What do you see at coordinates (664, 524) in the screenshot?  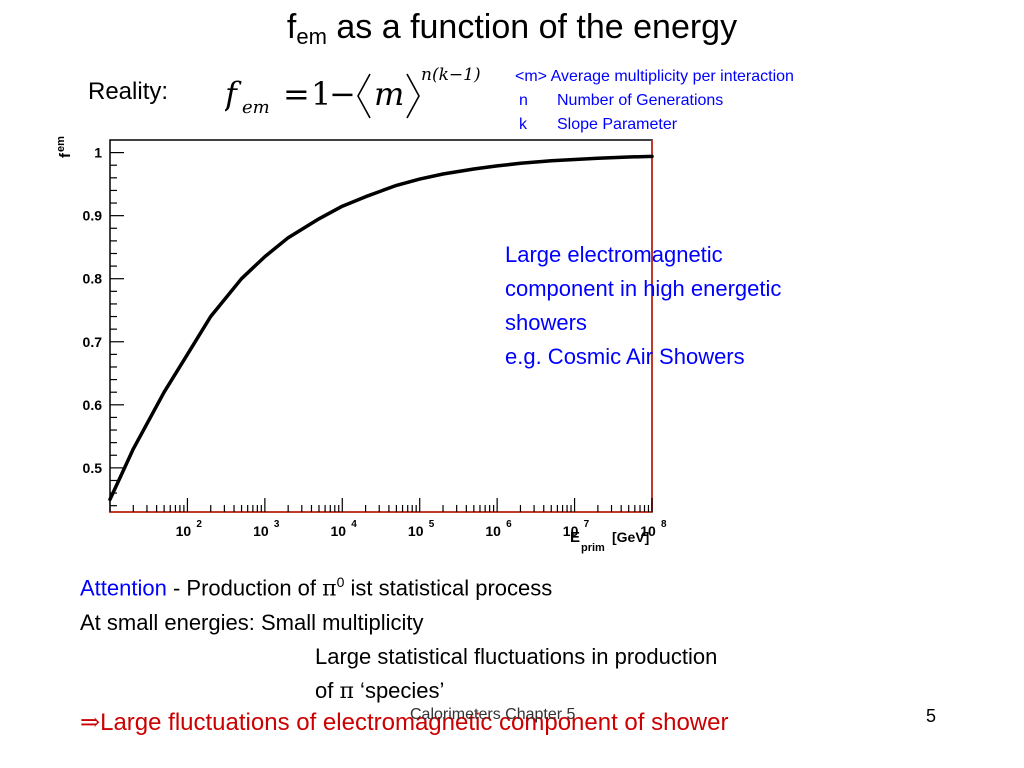 I see `x-tick-label-exponent: 8` at bounding box center [664, 524].